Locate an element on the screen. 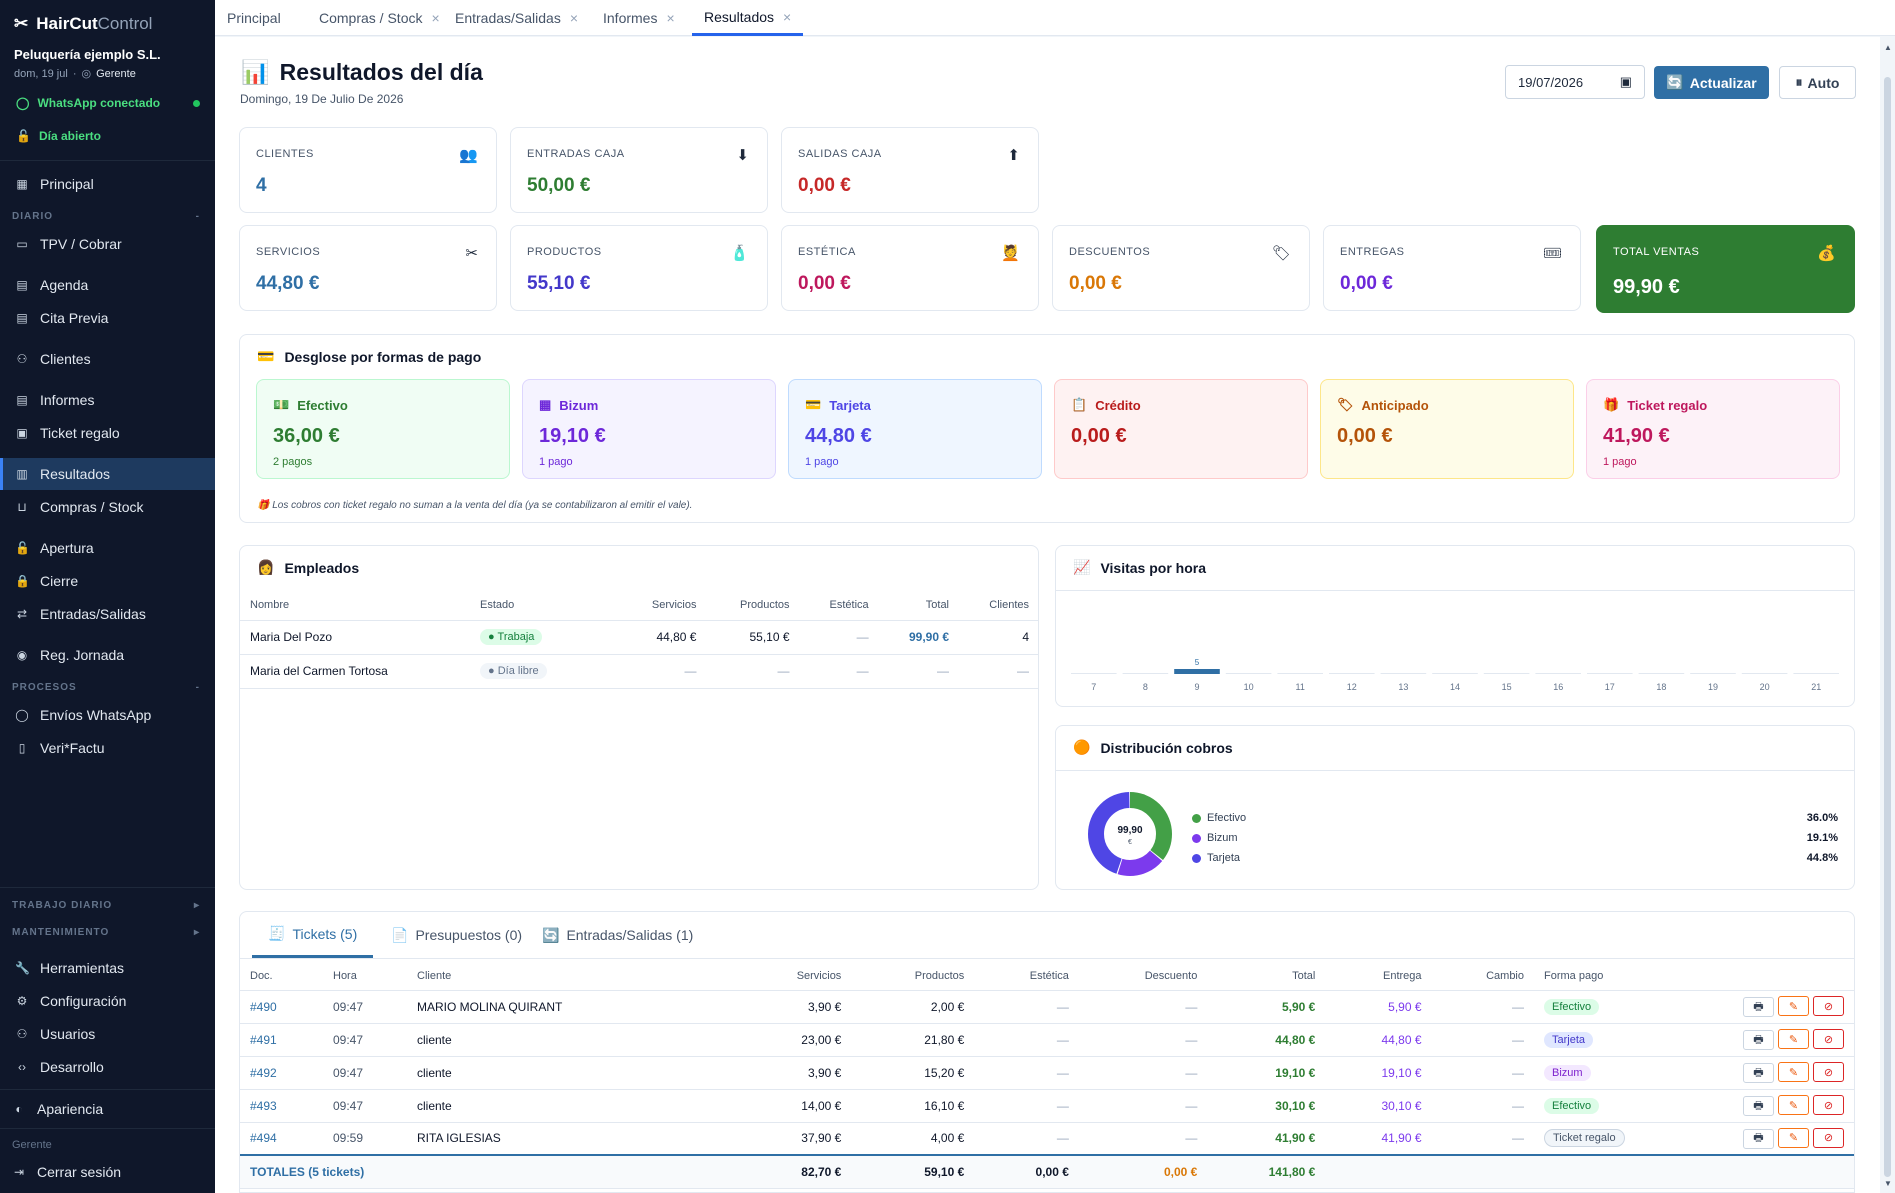 This screenshot has width=1895, height=1193. kpi-label: PRODUCTOS is located at coordinates (564, 252).